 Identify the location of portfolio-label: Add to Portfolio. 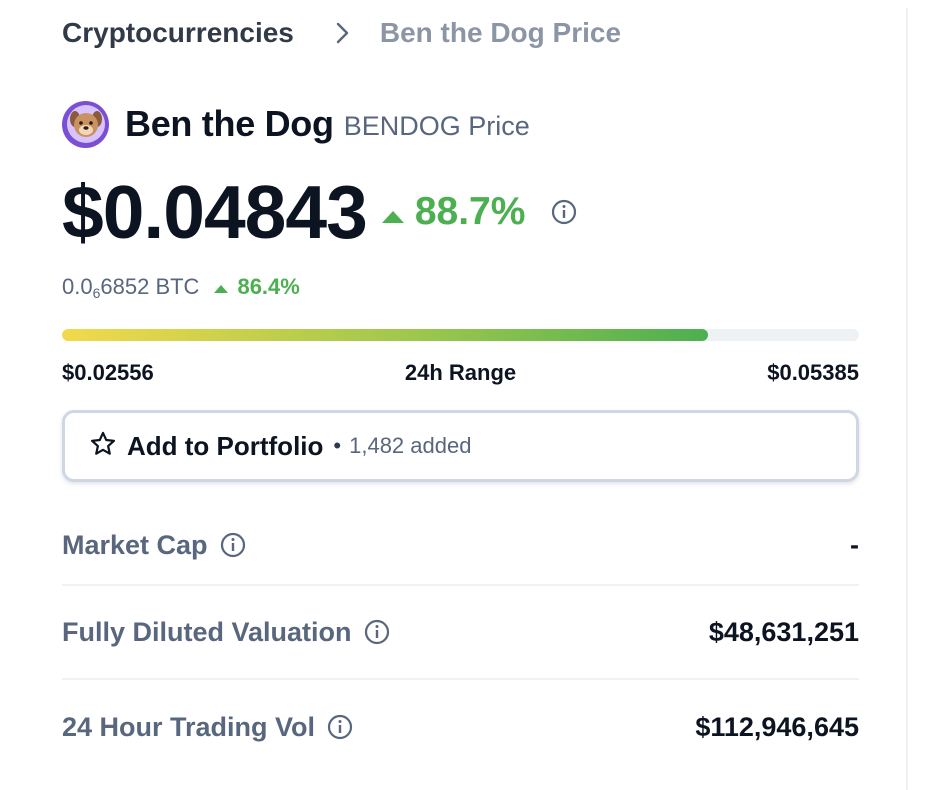
(225, 445).